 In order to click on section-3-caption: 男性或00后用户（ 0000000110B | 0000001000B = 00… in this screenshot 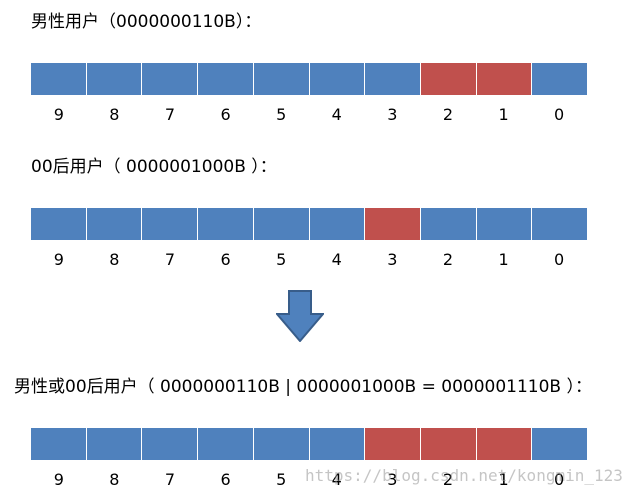, I will do `click(303, 387)`.